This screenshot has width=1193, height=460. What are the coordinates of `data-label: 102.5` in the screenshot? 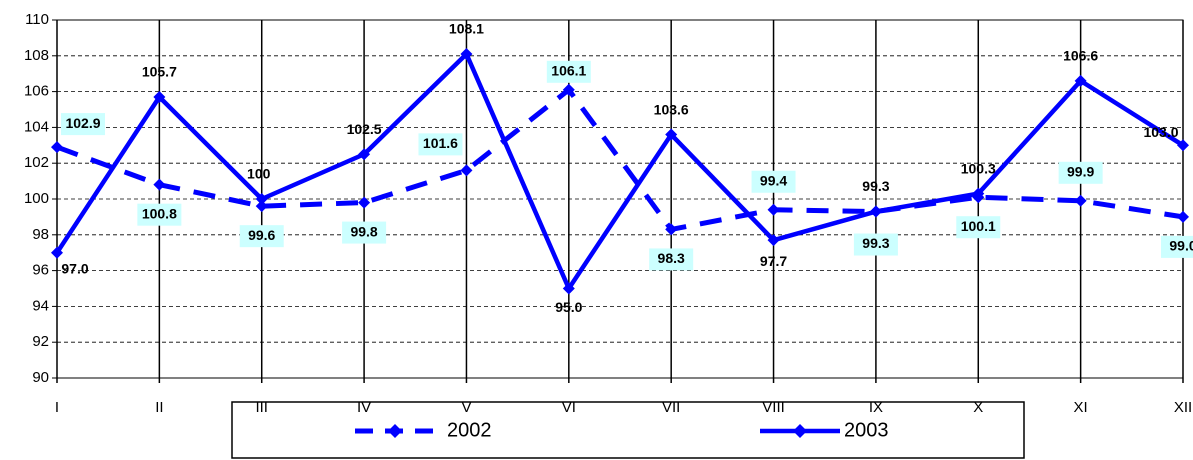 It's located at (364, 129).